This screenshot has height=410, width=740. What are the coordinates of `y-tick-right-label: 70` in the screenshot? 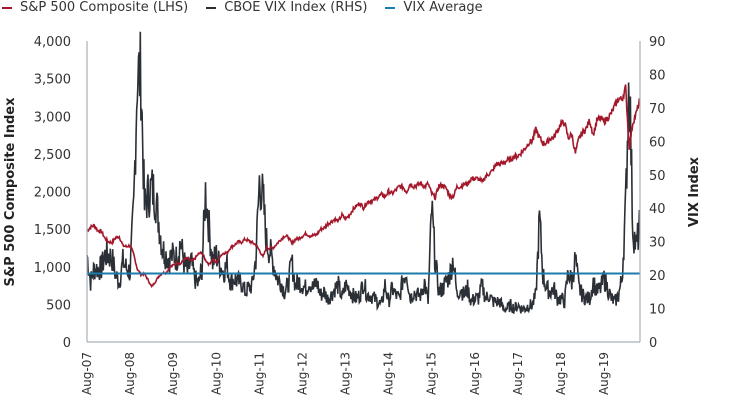 It's located at (657, 109).